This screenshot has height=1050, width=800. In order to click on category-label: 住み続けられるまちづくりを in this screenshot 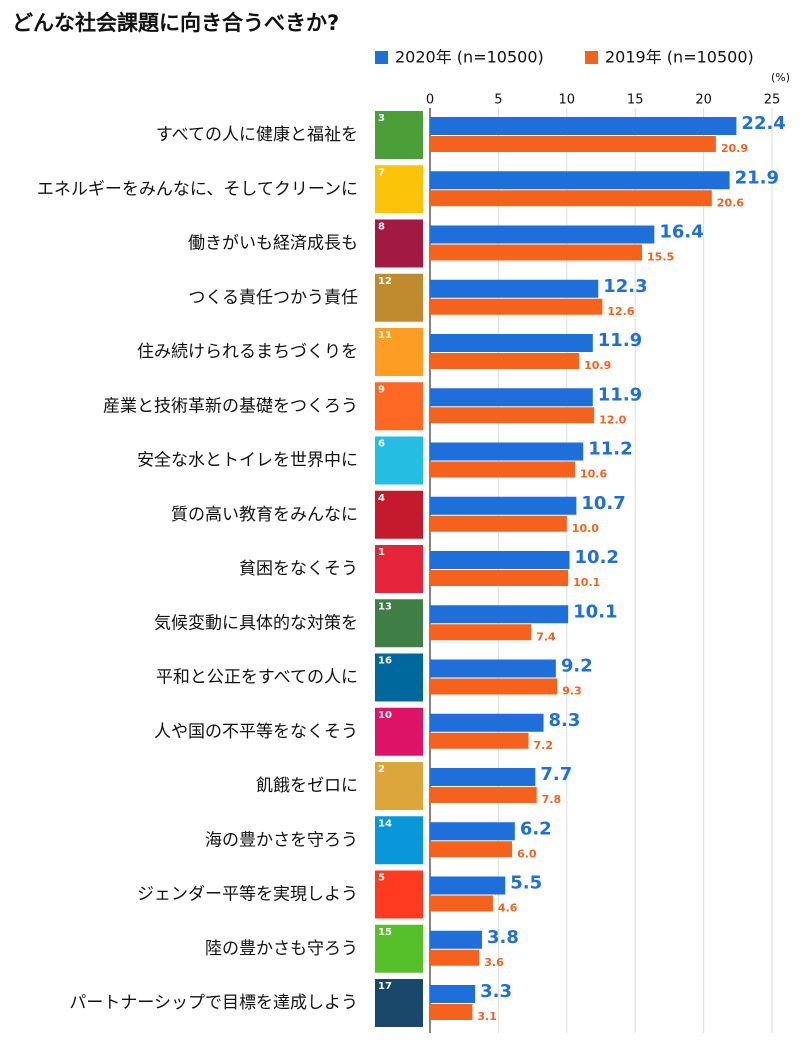, I will do `click(247, 352)`.